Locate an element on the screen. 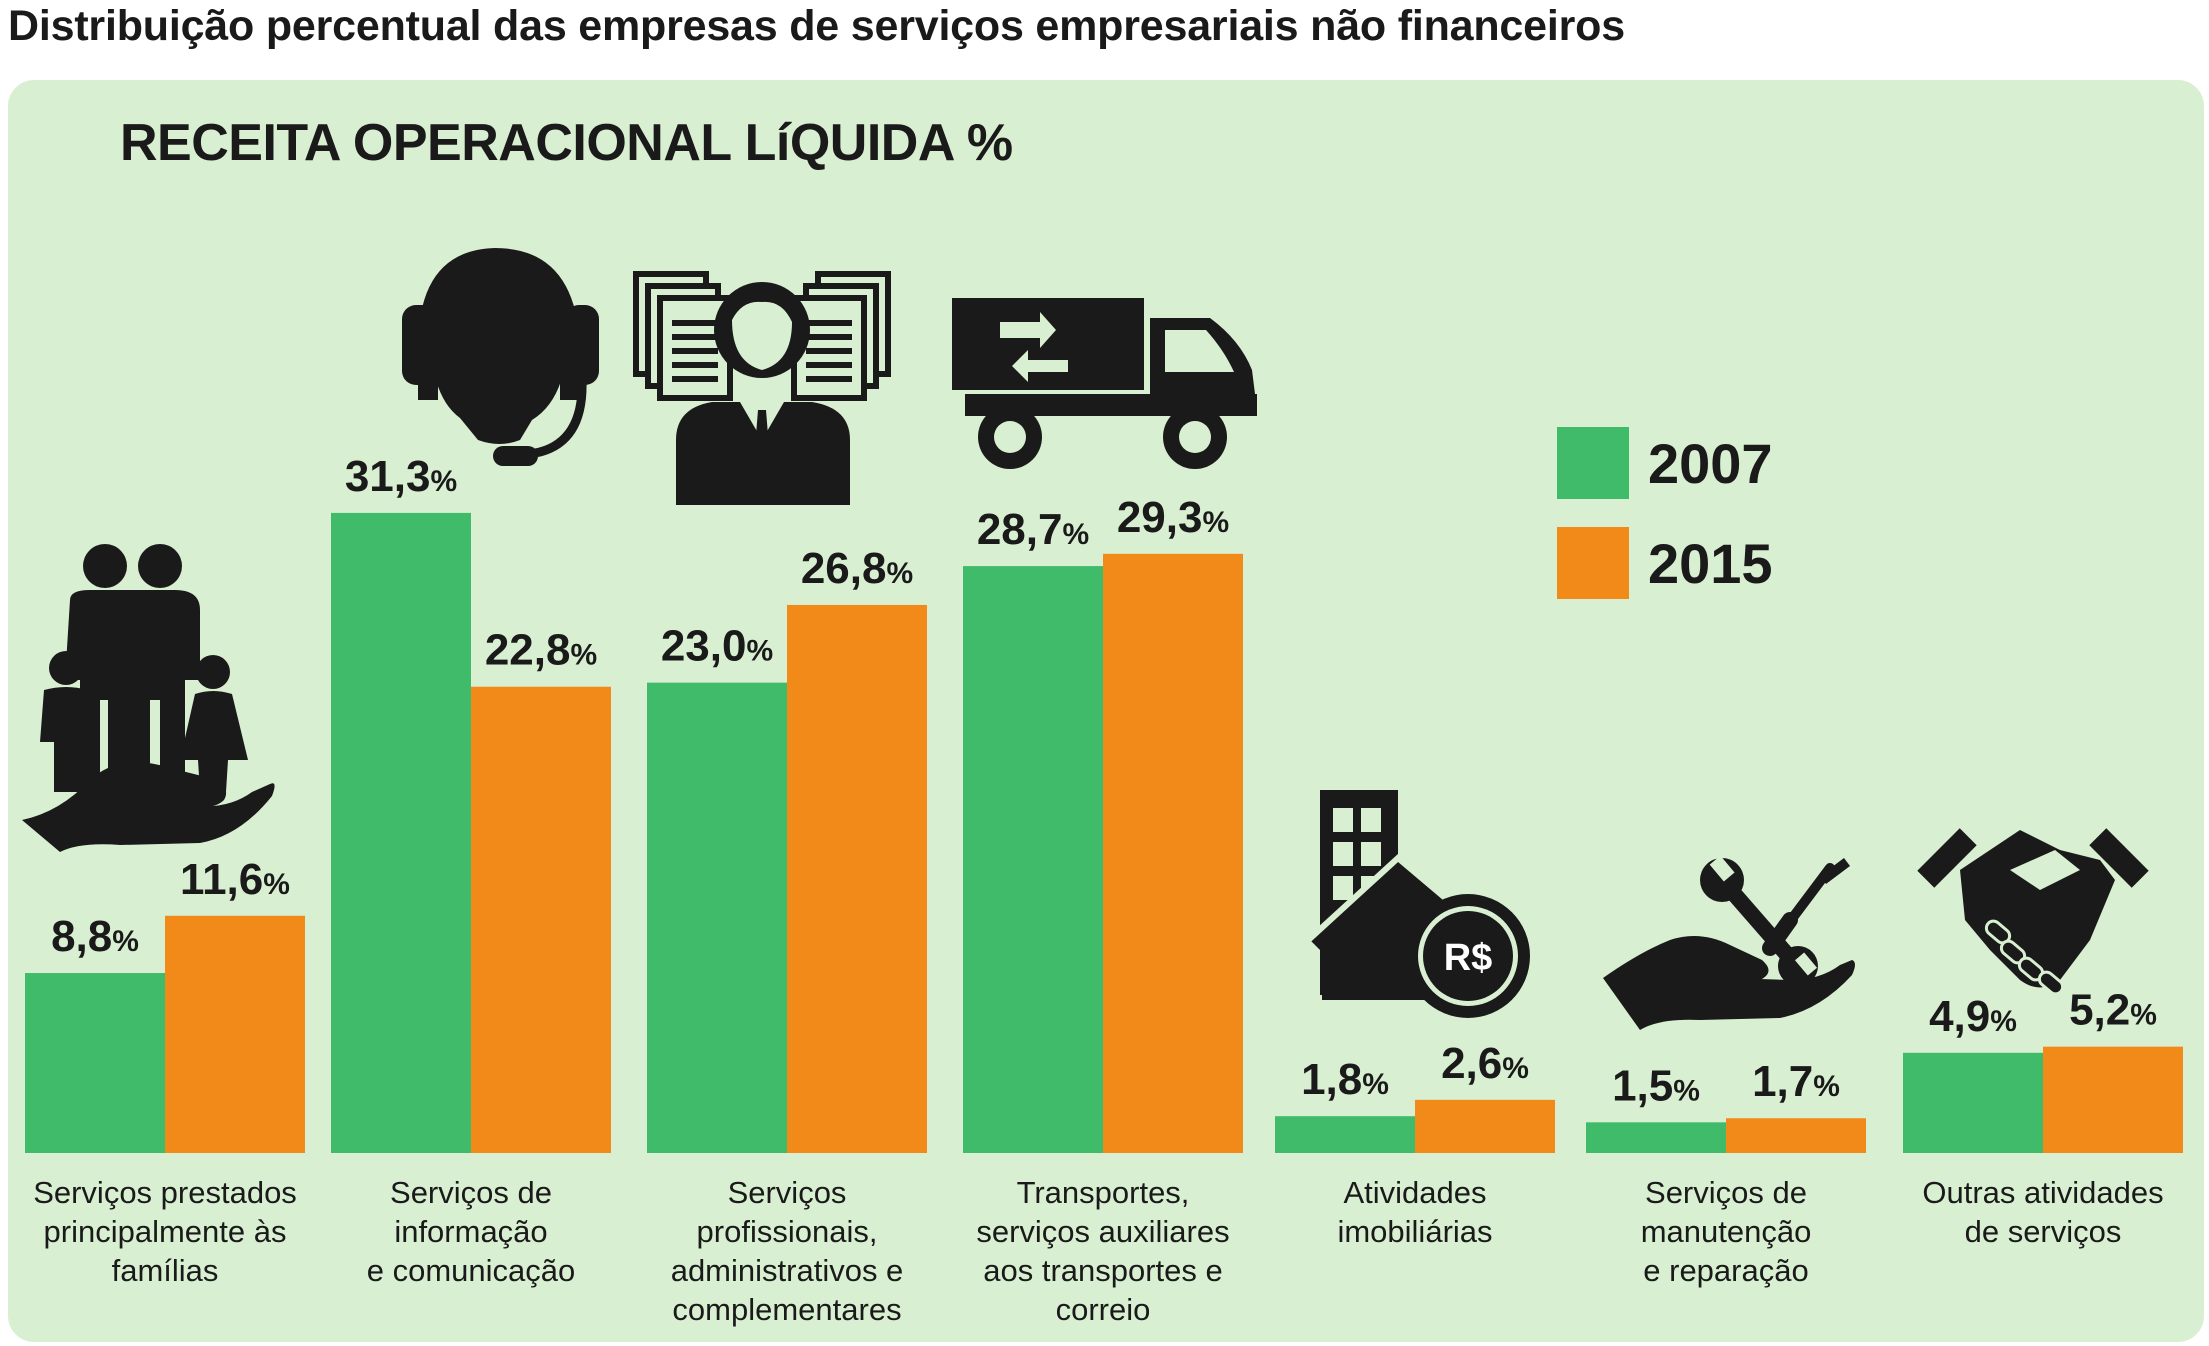 The height and width of the screenshot is (1346, 2209). building-money-icon: R$ is located at coordinates (1415, 904).